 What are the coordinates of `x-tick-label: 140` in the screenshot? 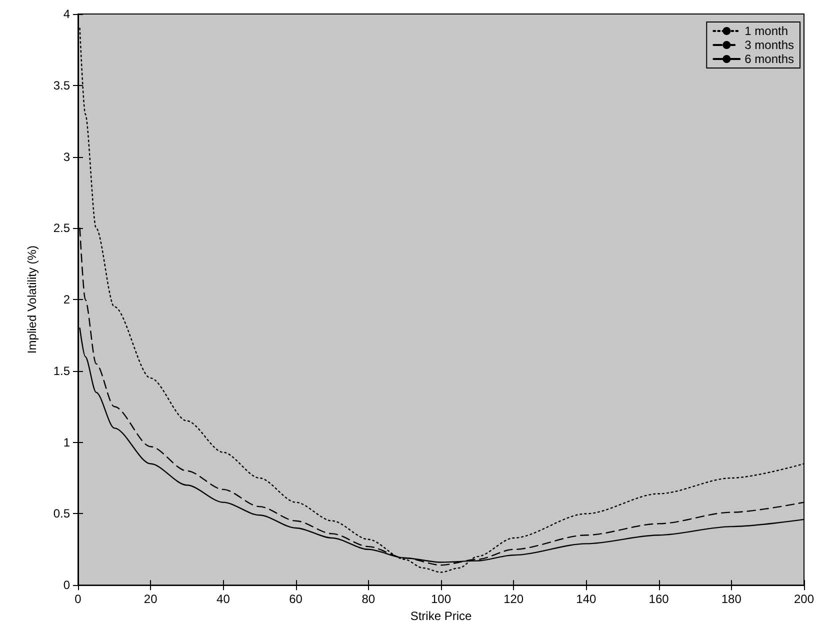 It's located at (586, 599).